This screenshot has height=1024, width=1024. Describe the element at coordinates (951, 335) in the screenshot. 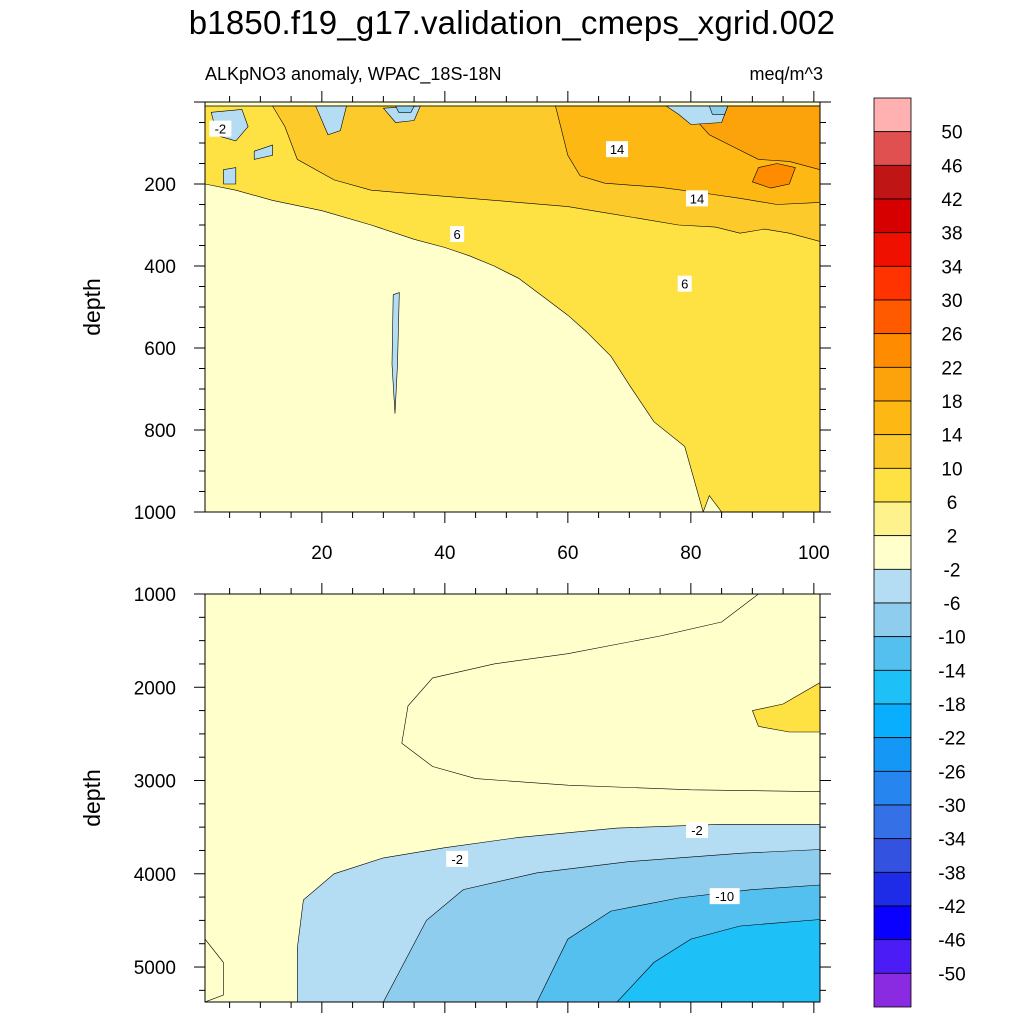

I see `colorbar-label: 26` at that location.